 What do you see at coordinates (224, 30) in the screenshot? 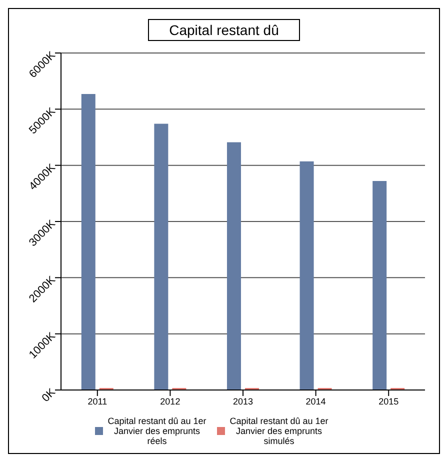
I see `chart-title: Capital restant dû` at bounding box center [224, 30].